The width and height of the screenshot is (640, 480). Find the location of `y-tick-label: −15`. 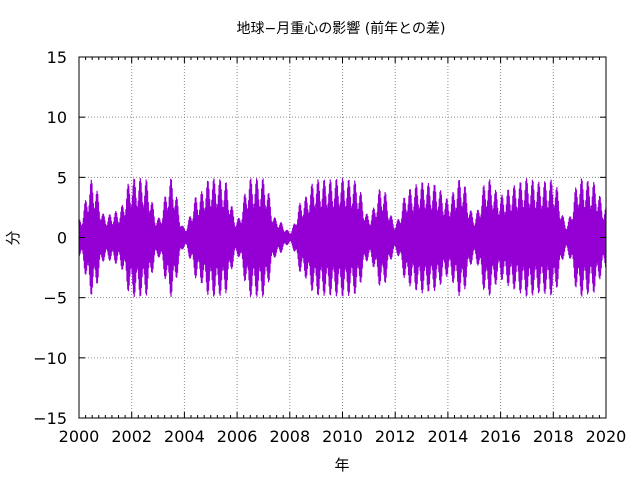

y-tick-label: −15 is located at coordinates (50, 418).